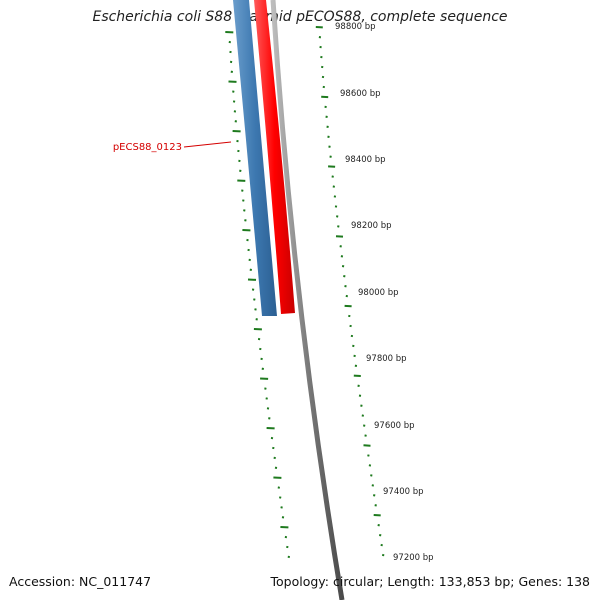  Describe the element at coordinates (207, 144) in the screenshot. I see `gene-label-leader` at that location.